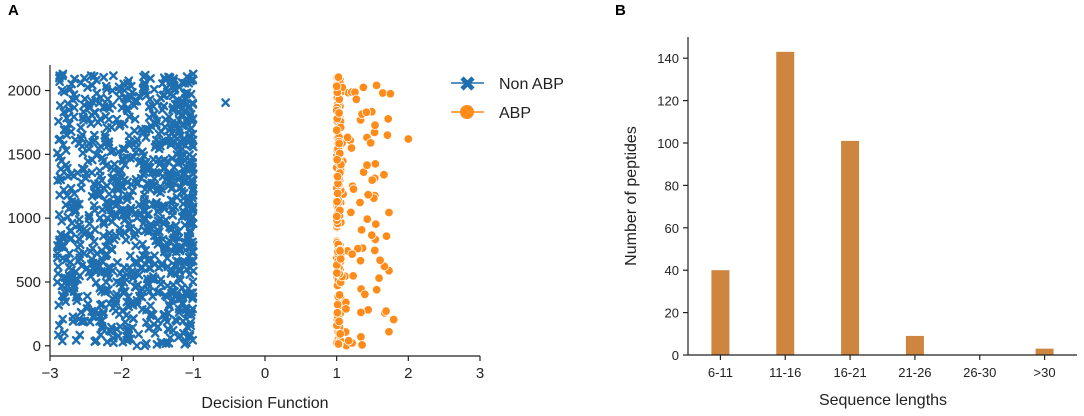 This screenshot has height=416, width=1084. What do you see at coordinates (668, 101) in the screenshot?
I see `y-tick-label: 120` at bounding box center [668, 101].